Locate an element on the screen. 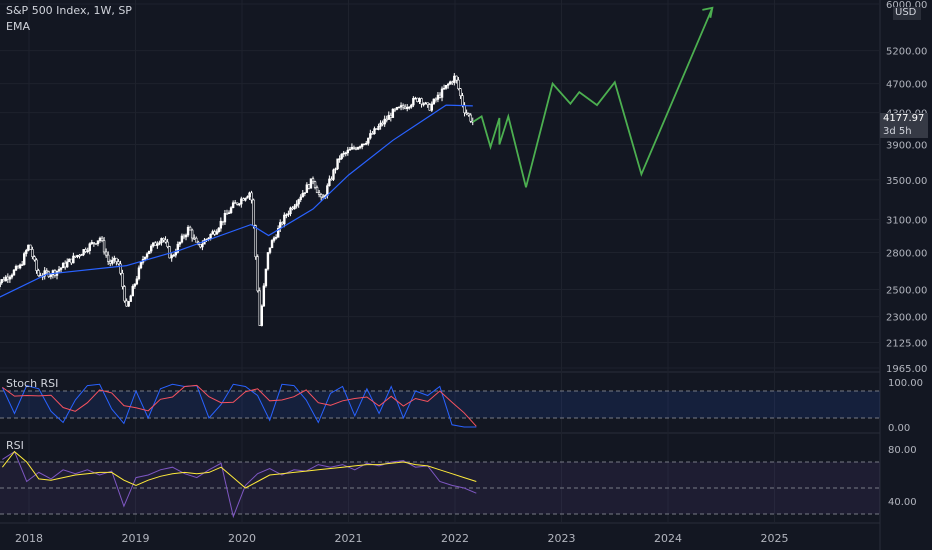  rsi-line is located at coordinates (239, 484).